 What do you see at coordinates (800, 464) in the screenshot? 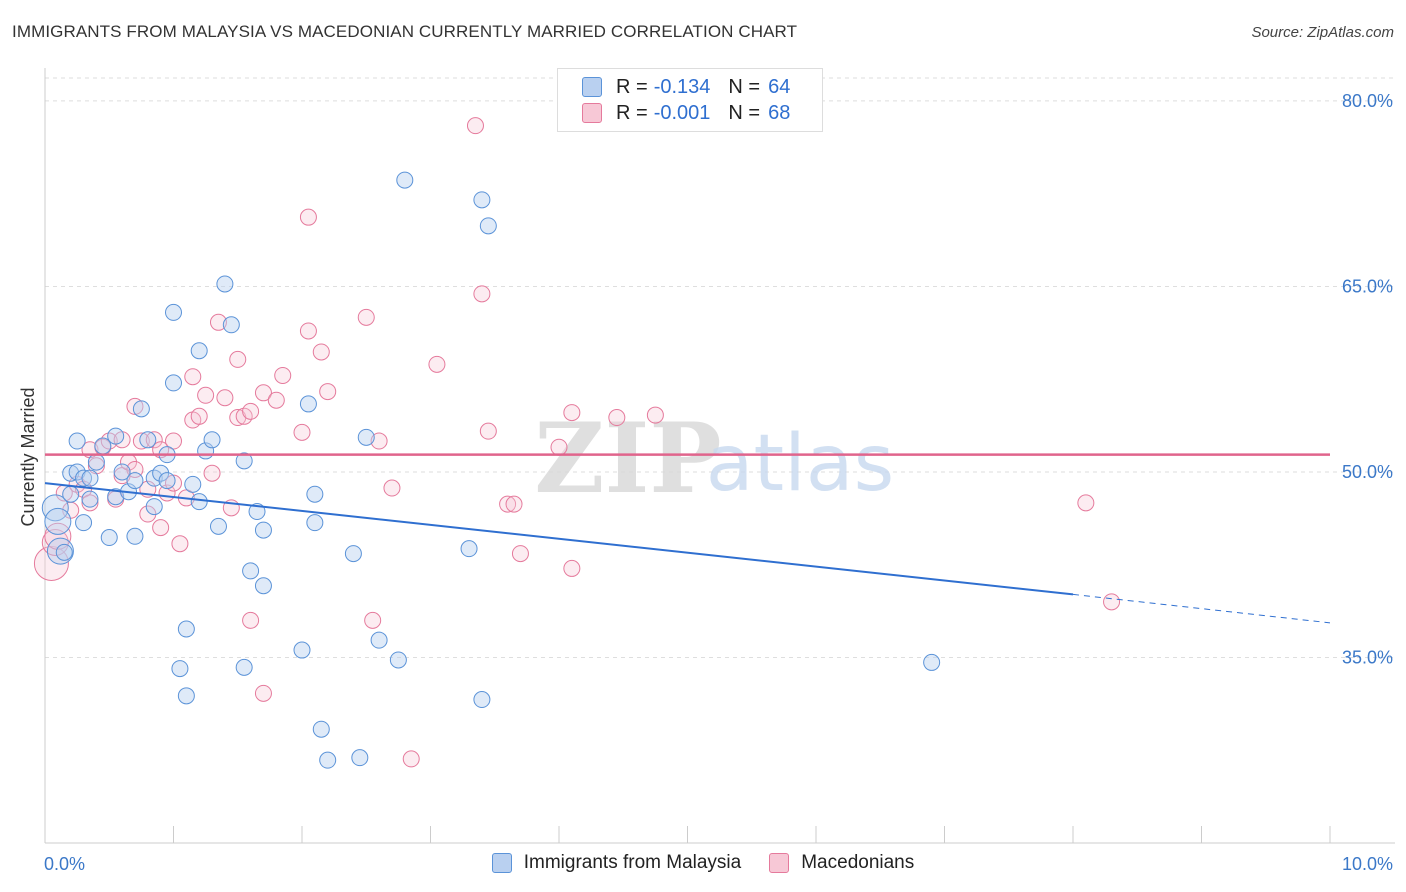
I see `watermark-atlas: atlas` at bounding box center [800, 464].